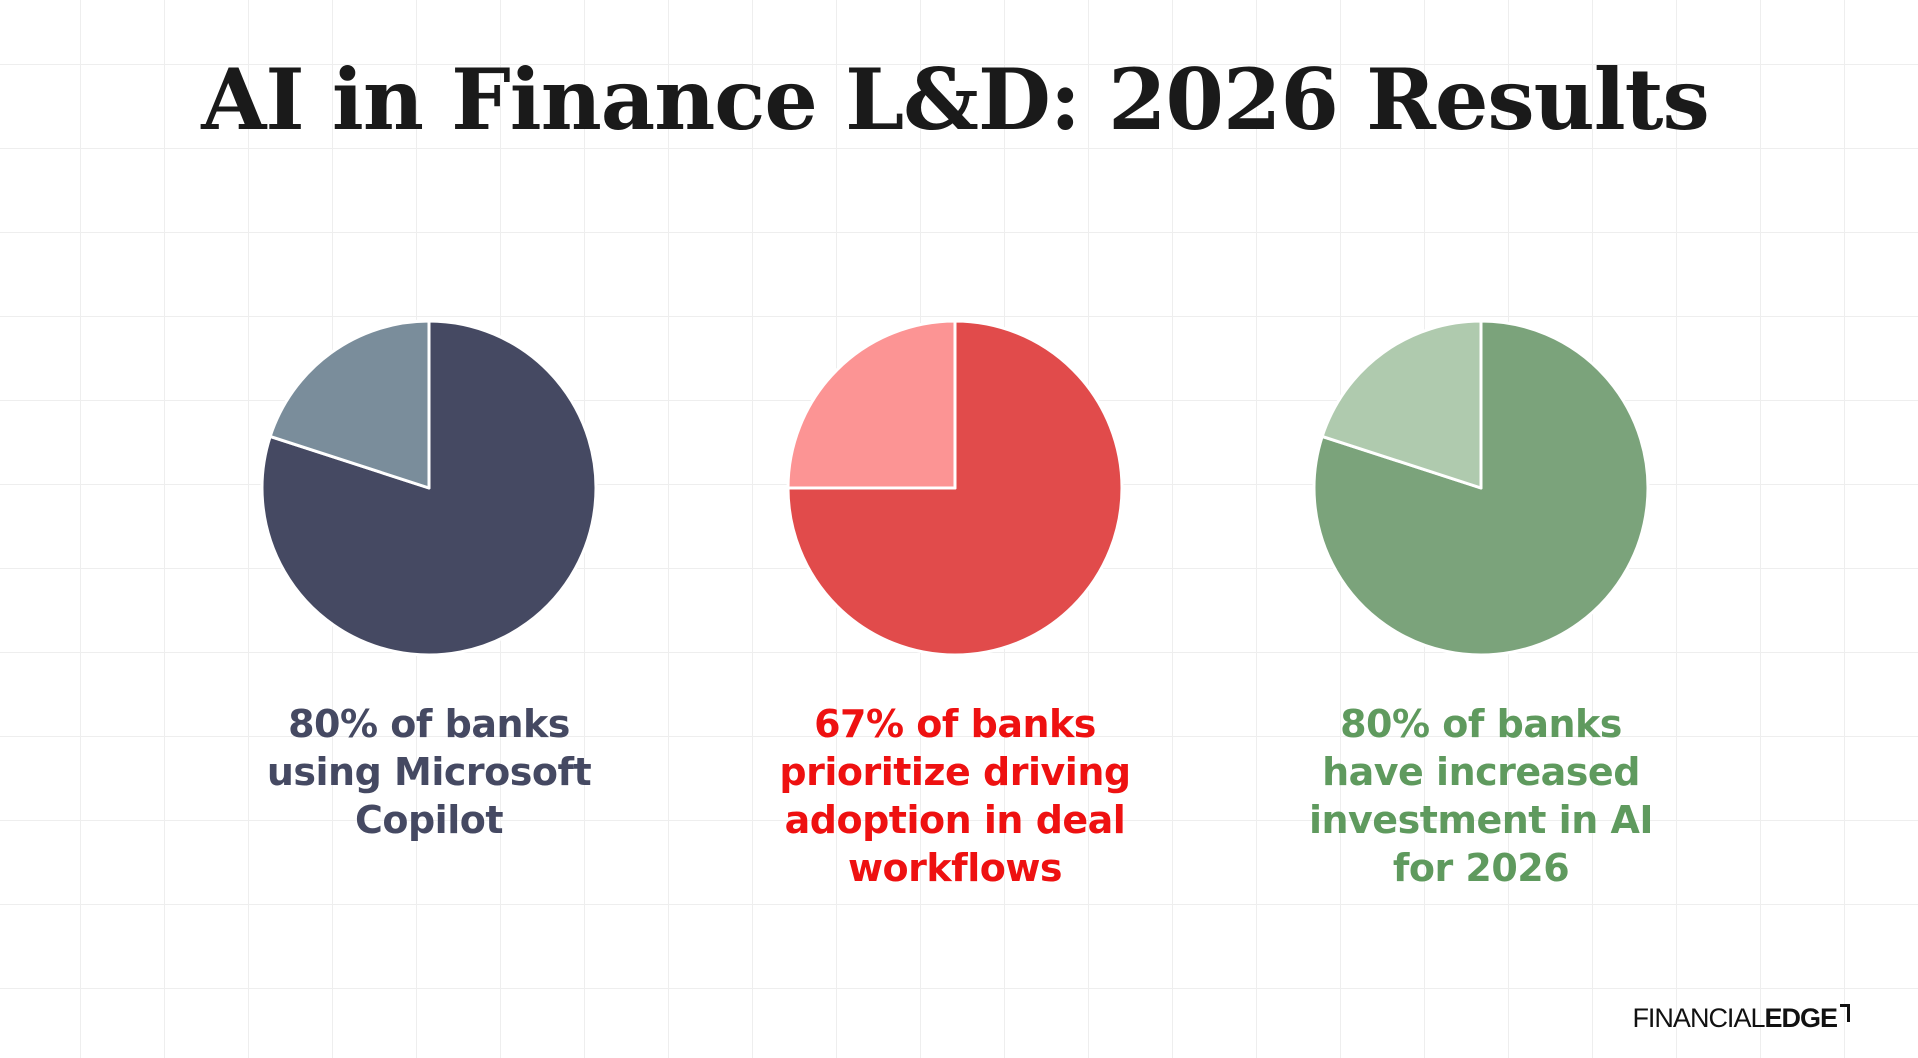 Image resolution: width=1918 pixels, height=1058 pixels. I want to click on caption-line: prioritize driving, so click(955, 772).